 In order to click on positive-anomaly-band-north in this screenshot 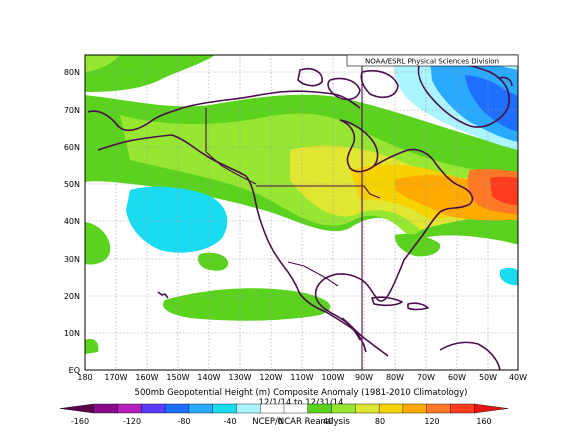, I will do `click(150, 73)`.